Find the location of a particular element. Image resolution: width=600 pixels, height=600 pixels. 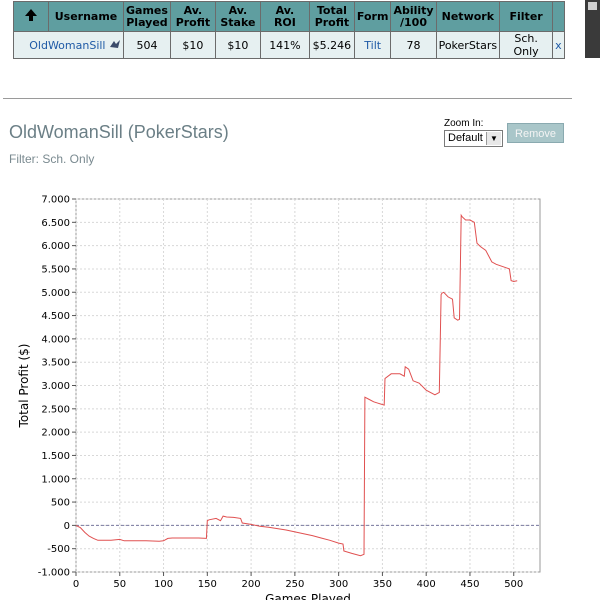

ability-header: Ability/100 is located at coordinates (413, 16).